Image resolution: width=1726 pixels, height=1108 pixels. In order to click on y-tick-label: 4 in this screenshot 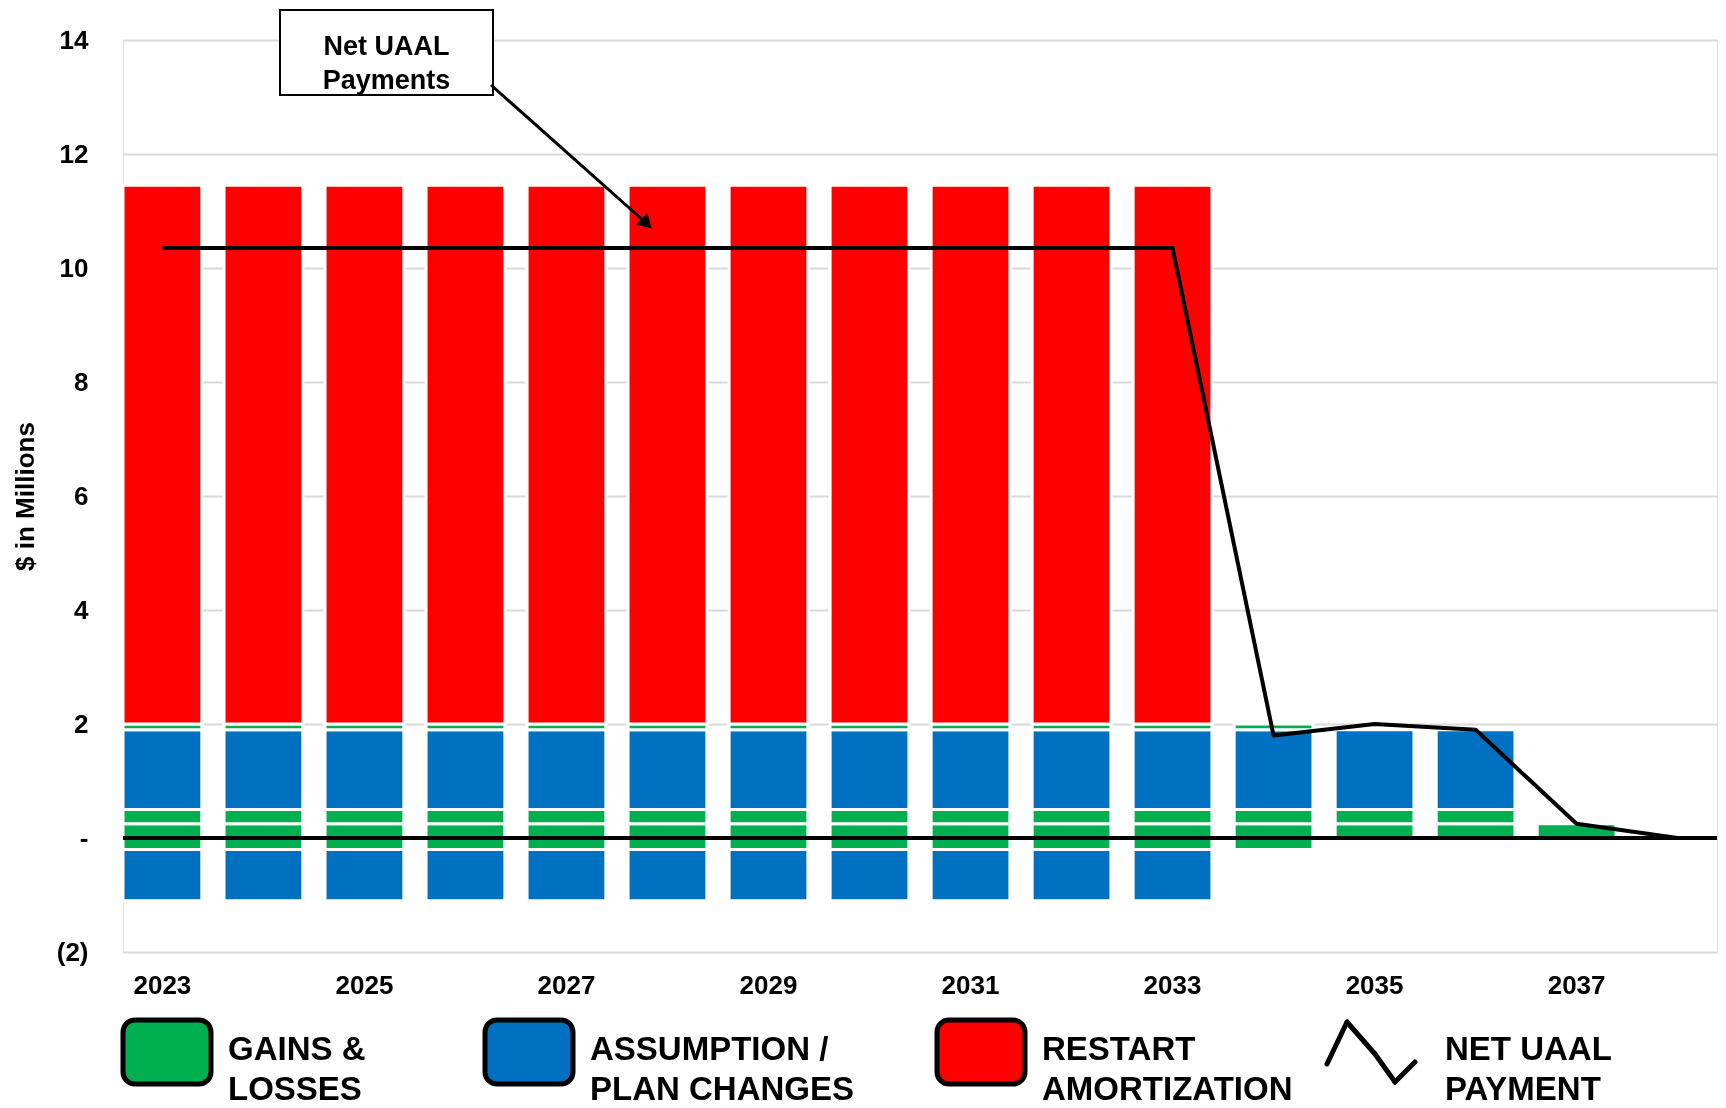, I will do `click(82, 609)`.